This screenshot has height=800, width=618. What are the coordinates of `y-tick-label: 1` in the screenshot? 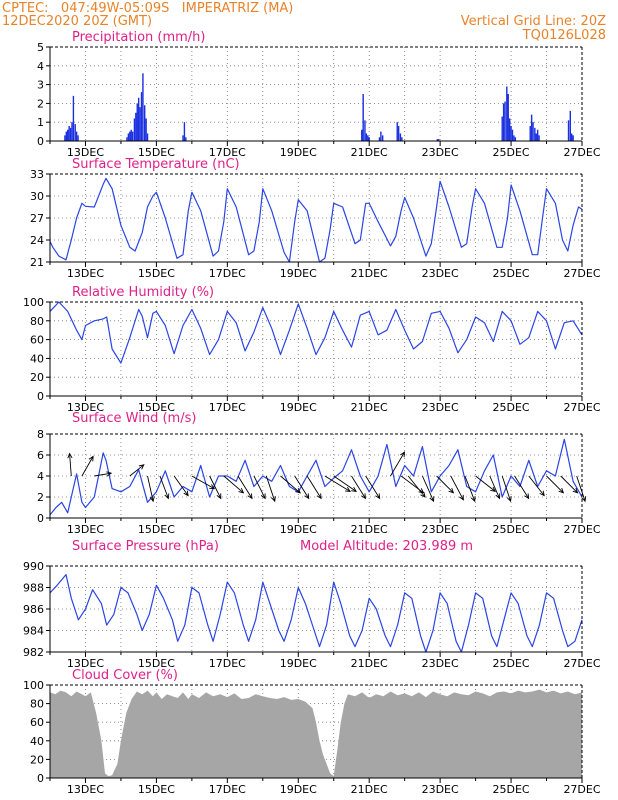 It's located at (40, 122).